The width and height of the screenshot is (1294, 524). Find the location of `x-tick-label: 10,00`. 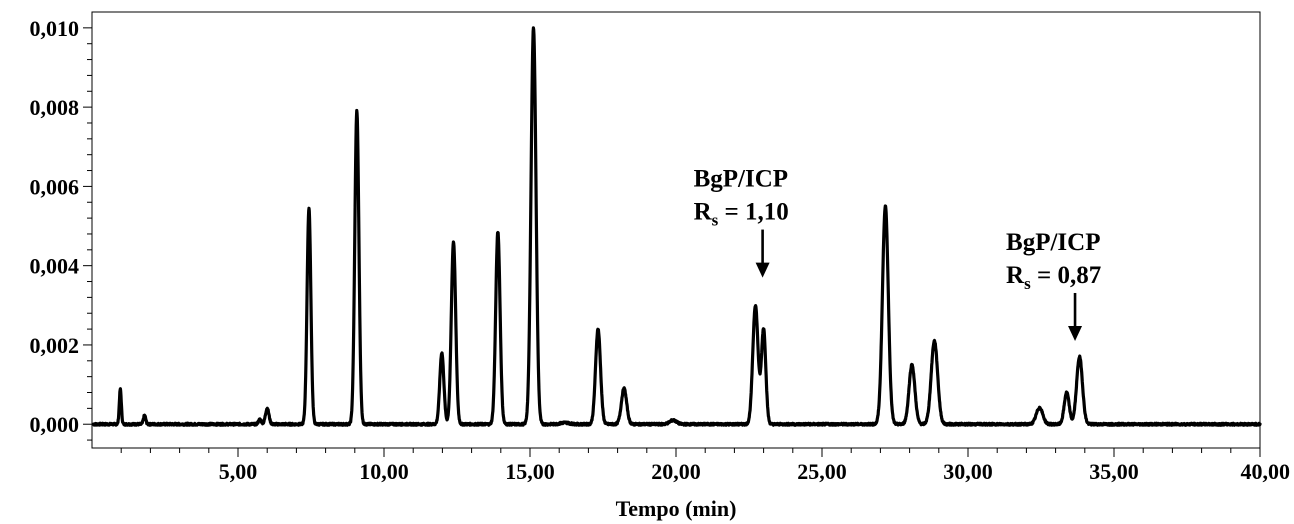

x-tick-label: 10,00 is located at coordinates (384, 471).